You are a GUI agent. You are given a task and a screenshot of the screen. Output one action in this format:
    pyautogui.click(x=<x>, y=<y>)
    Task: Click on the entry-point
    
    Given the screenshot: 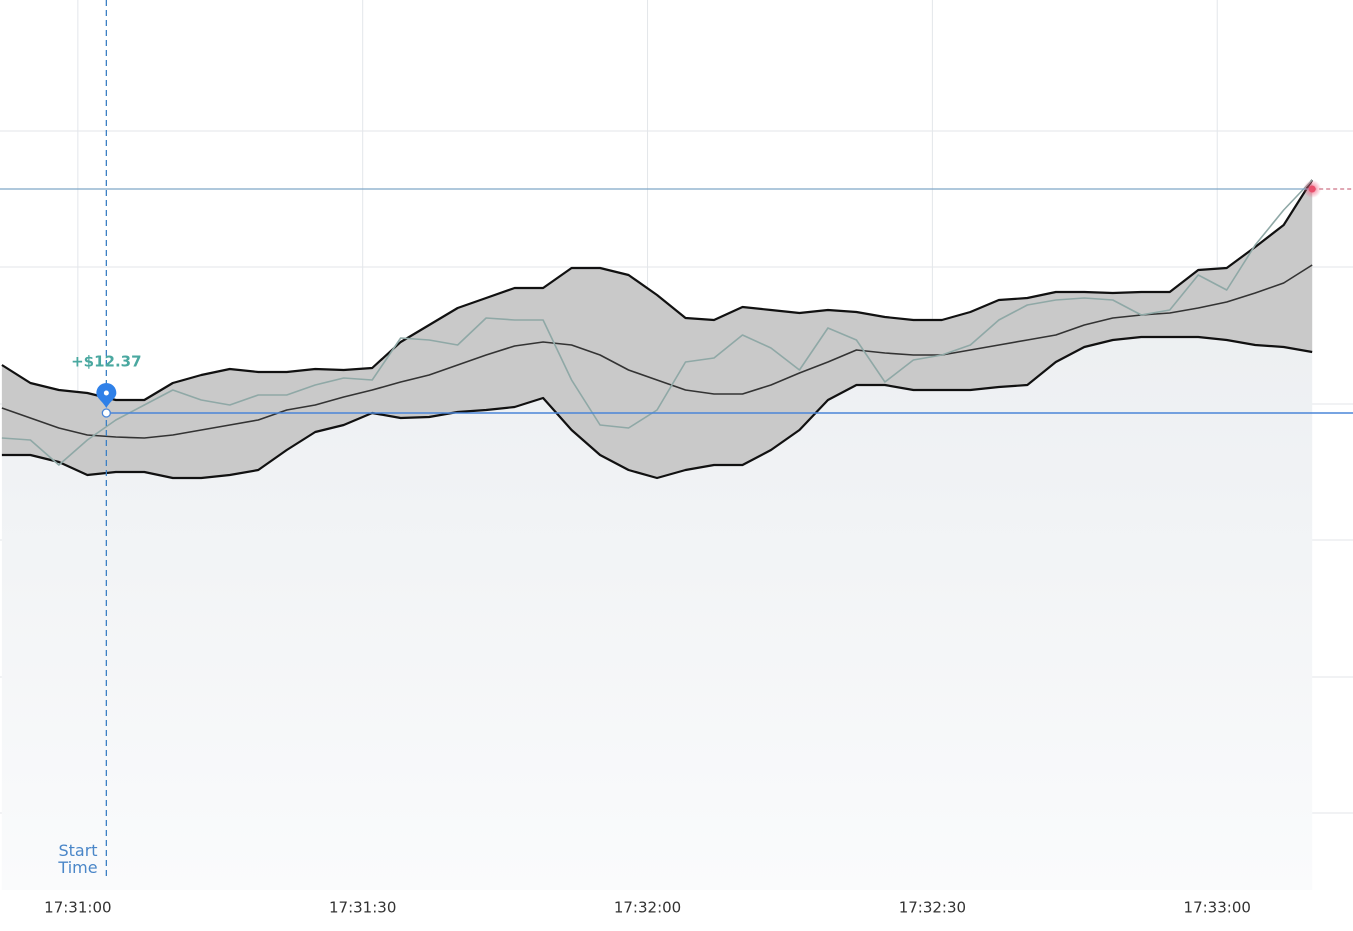 What is the action you would take?
    pyautogui.click(x=106, y=413)
    